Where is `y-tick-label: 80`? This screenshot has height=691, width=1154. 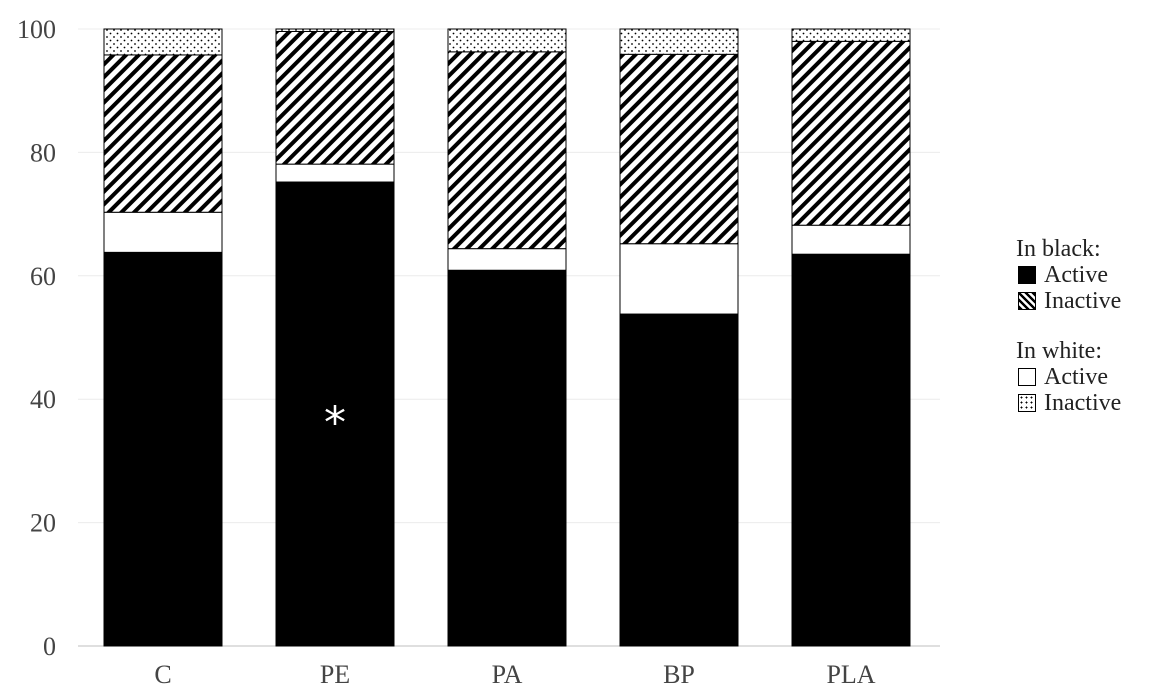 y-tick-label: 80 is located at coordinates (43, 152).